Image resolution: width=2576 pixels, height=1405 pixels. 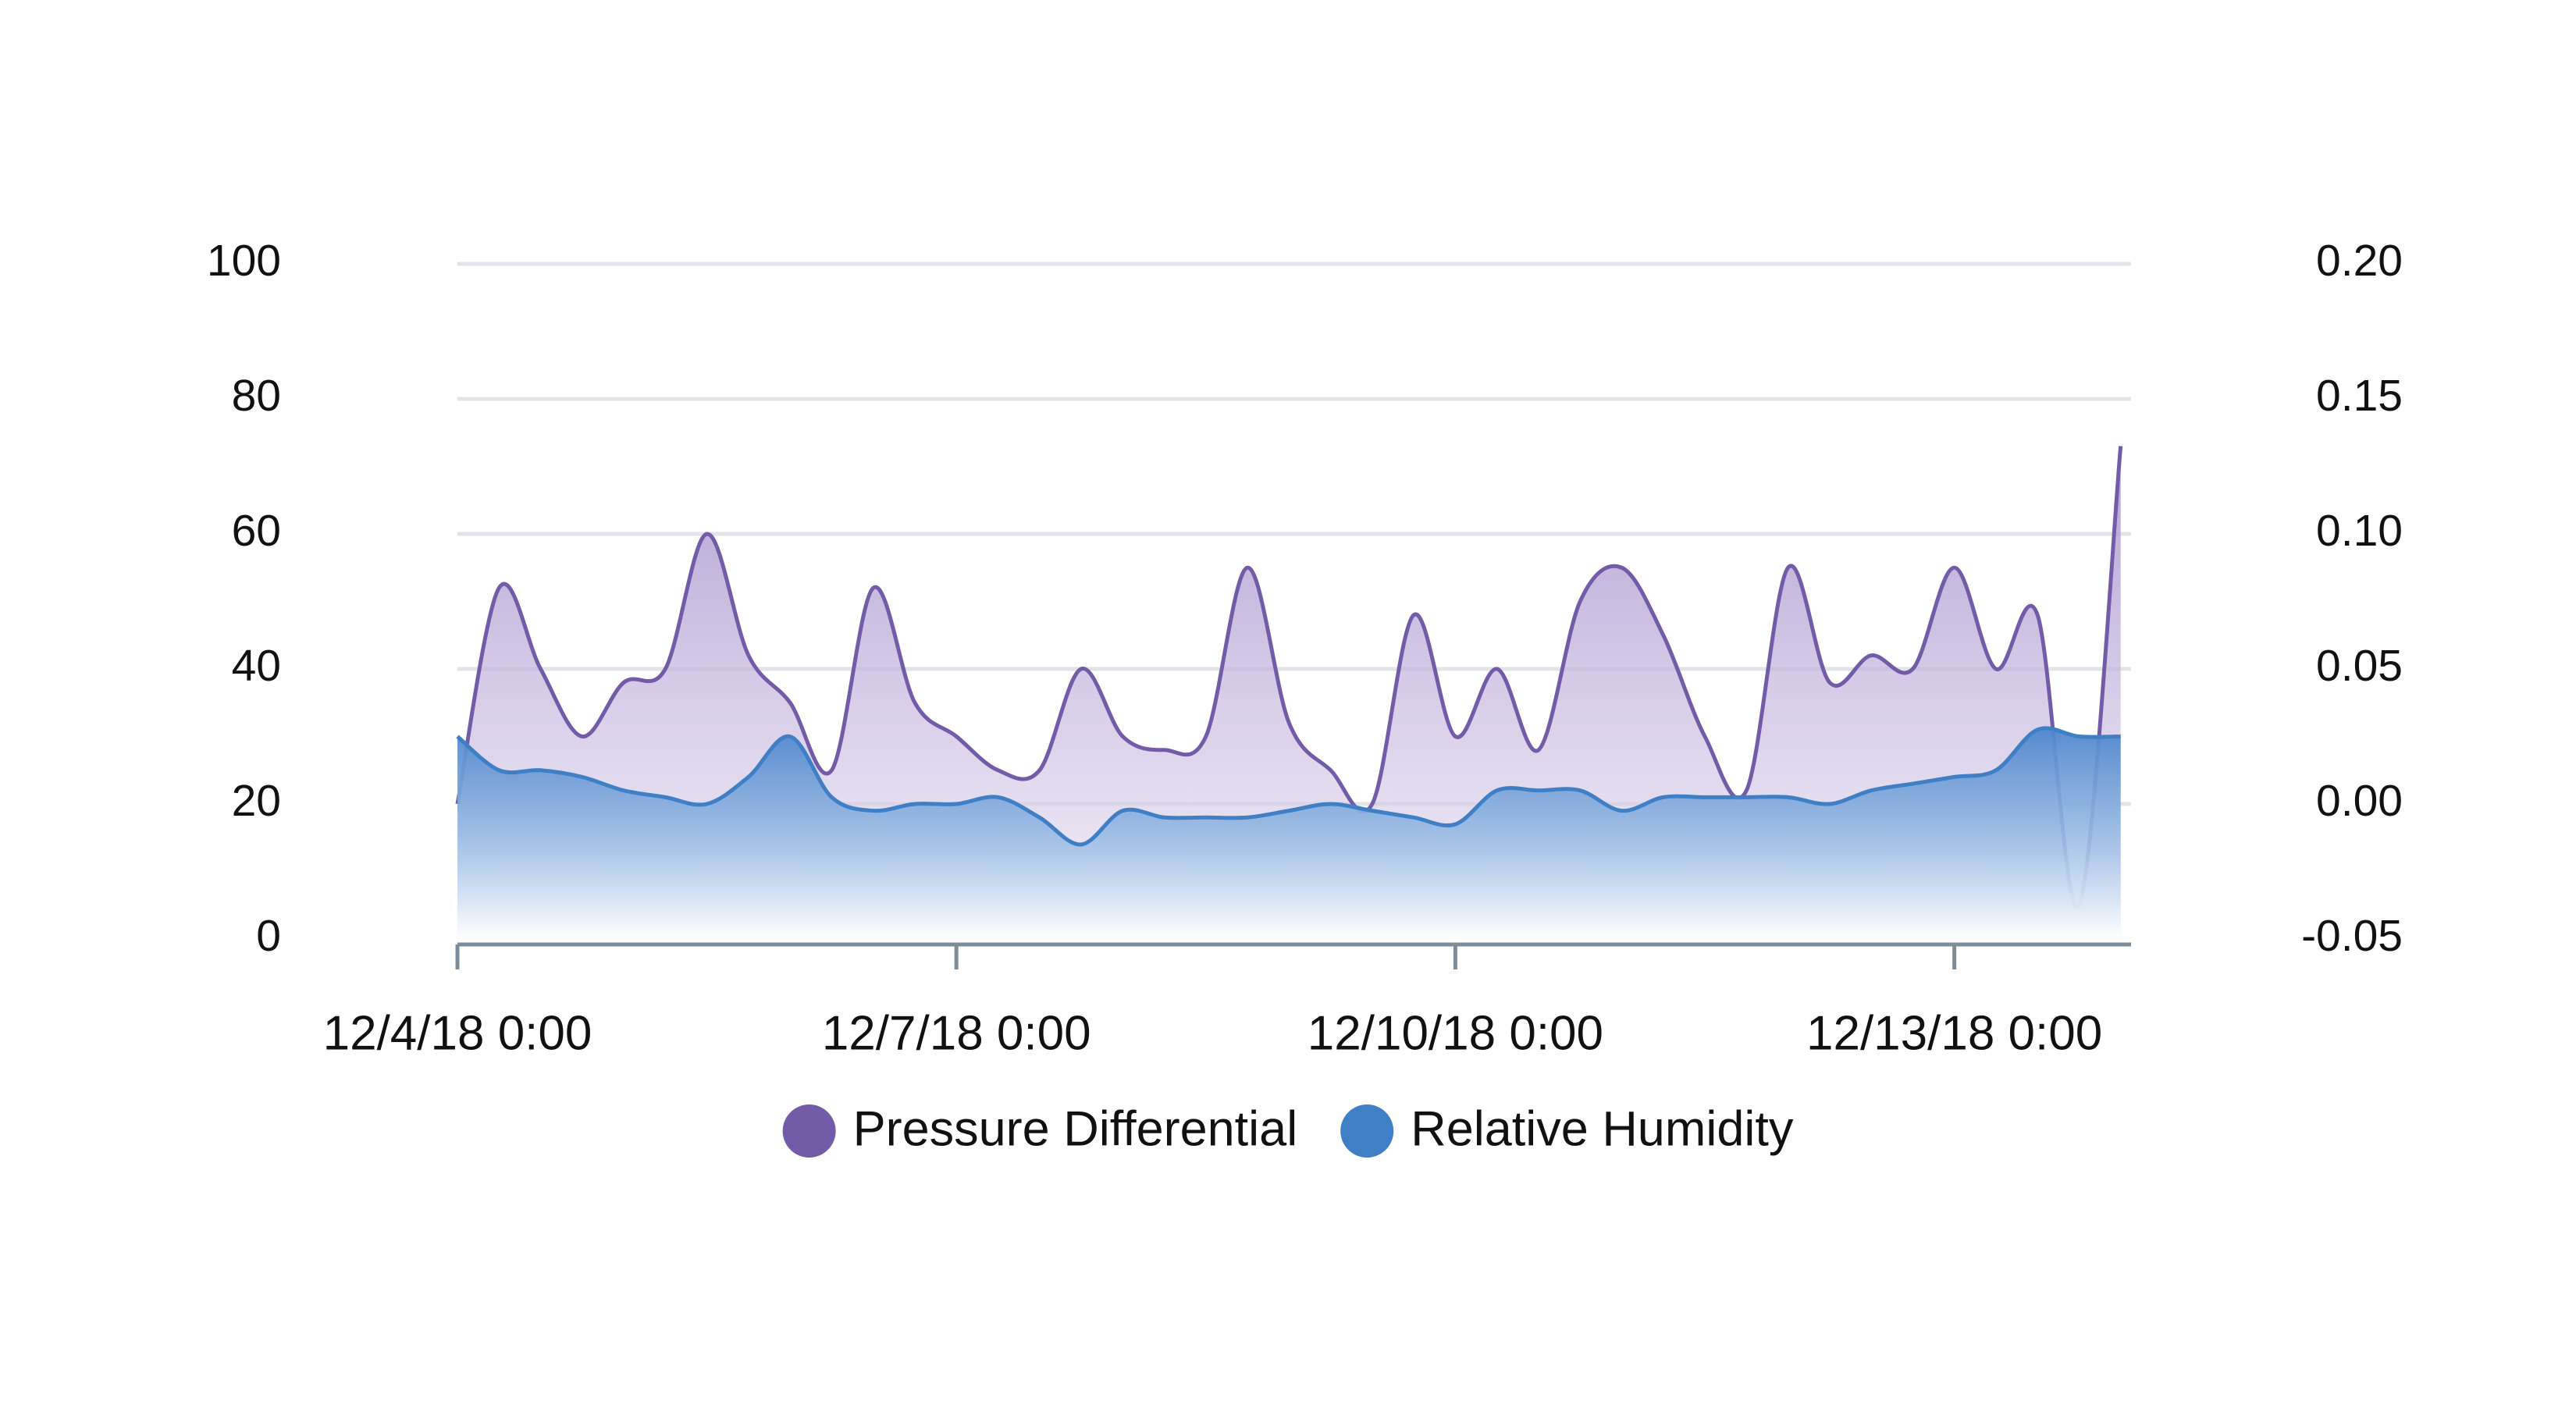 I want to click on y2-tick-label: -0.05, so click(x=2352, y=936).